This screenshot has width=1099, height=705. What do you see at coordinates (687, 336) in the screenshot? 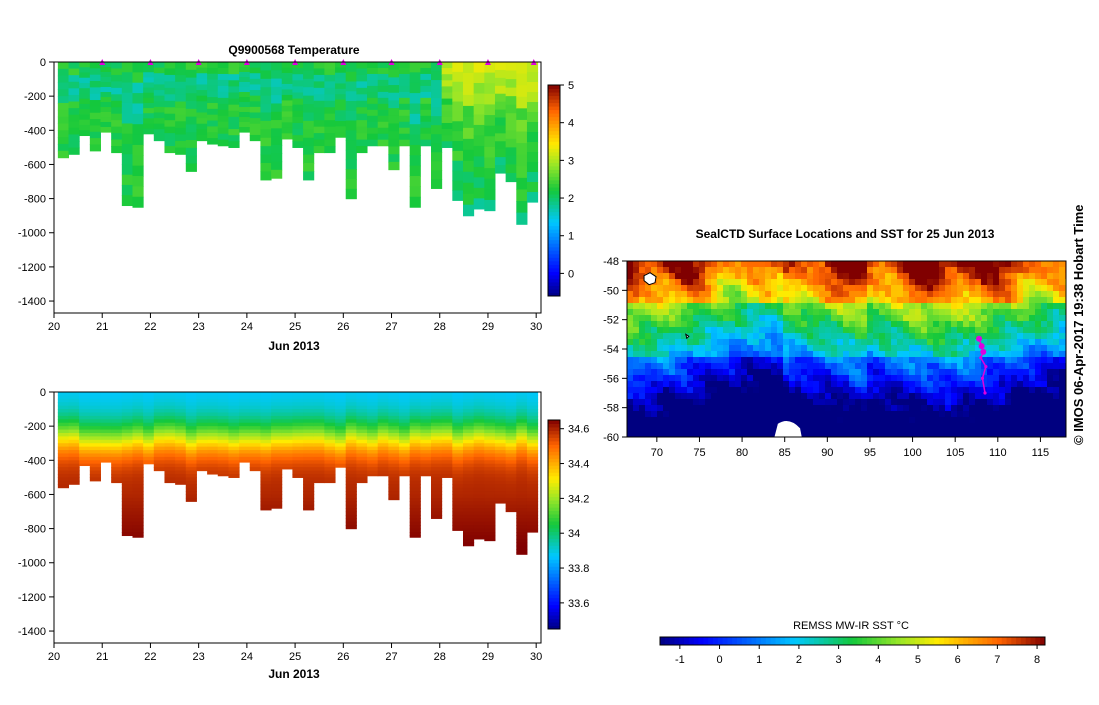
I see `heard-island` at bounding box center [687, 336].